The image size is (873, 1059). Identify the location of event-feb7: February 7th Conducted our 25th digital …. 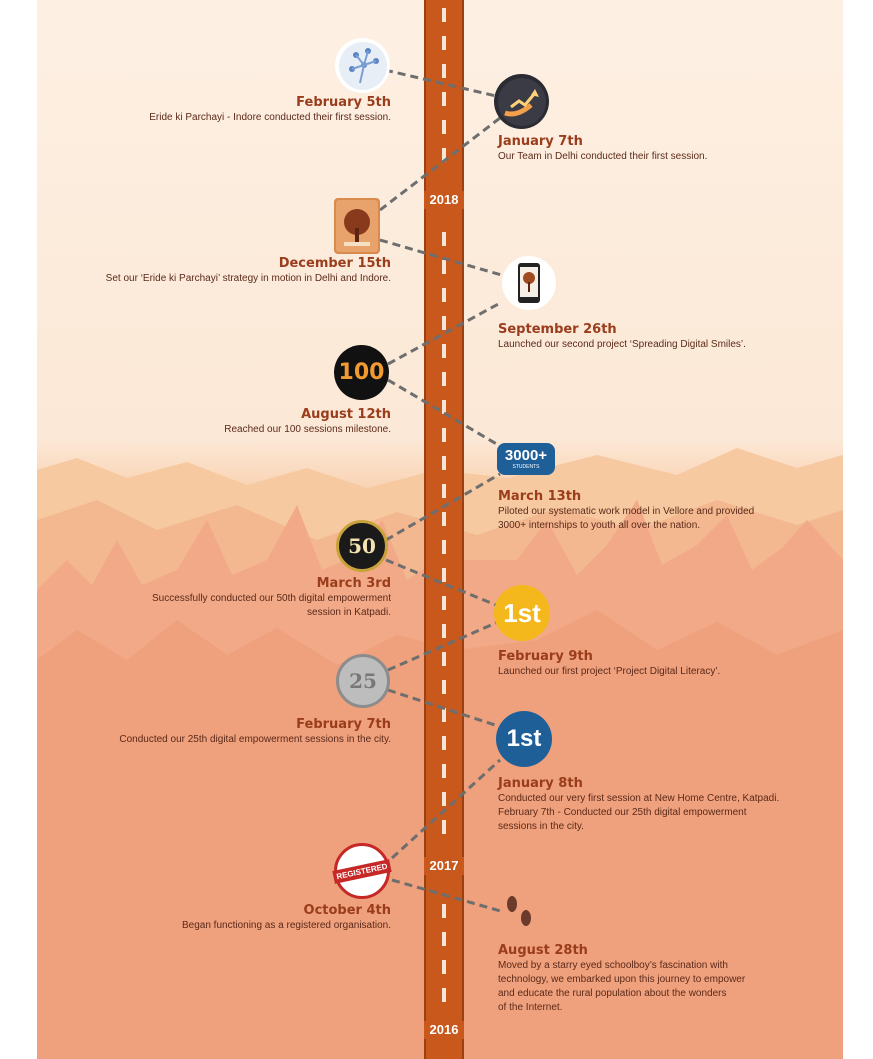
(221, 731).